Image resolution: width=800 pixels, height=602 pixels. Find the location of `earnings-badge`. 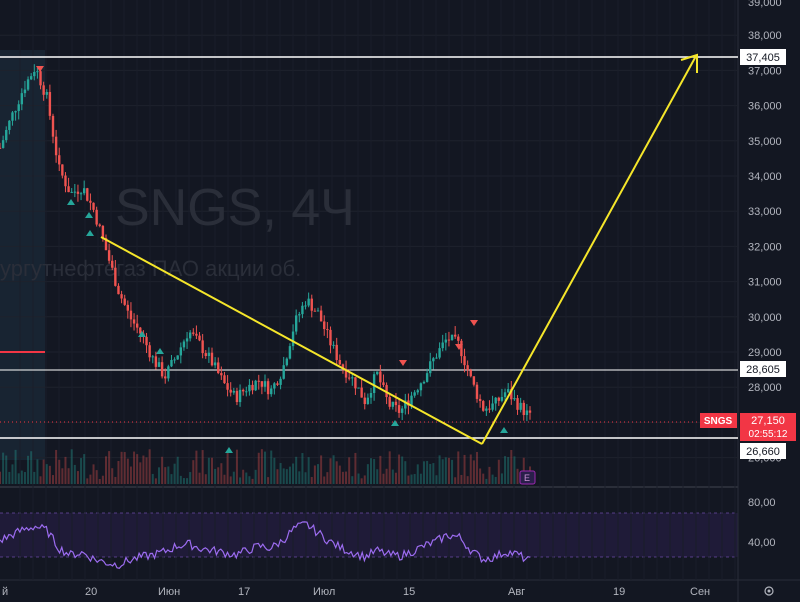

earnings-badge is located at coordinates (527, 477).